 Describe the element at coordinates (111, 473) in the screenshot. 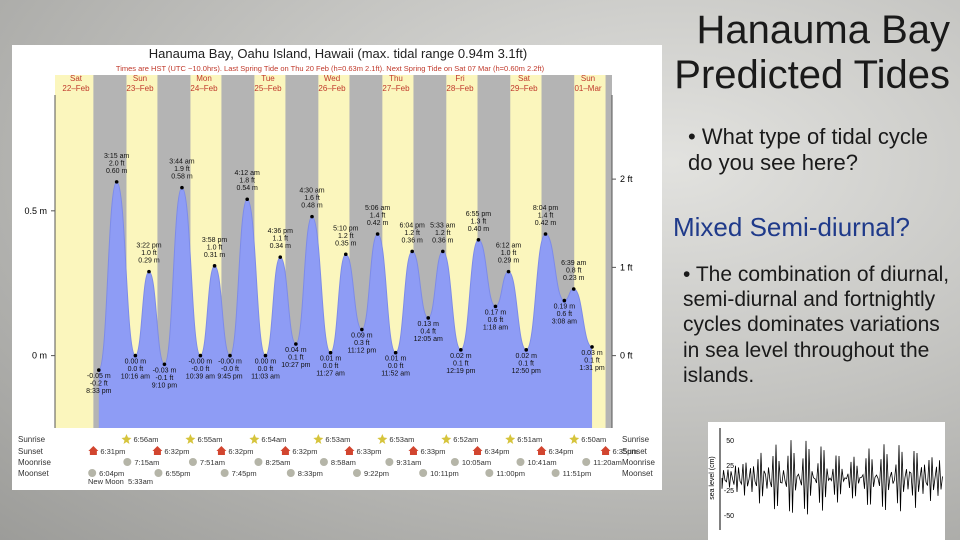

I see `moonset-time: 6:04pm` at that location.